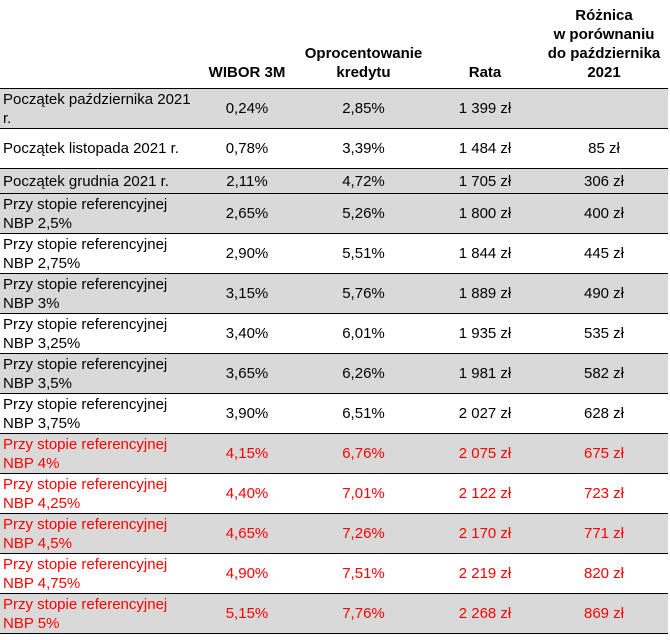 The height and width of the screenshot is (640, 670). I want to click on table-cell: 6,76%, so click(363, 453).